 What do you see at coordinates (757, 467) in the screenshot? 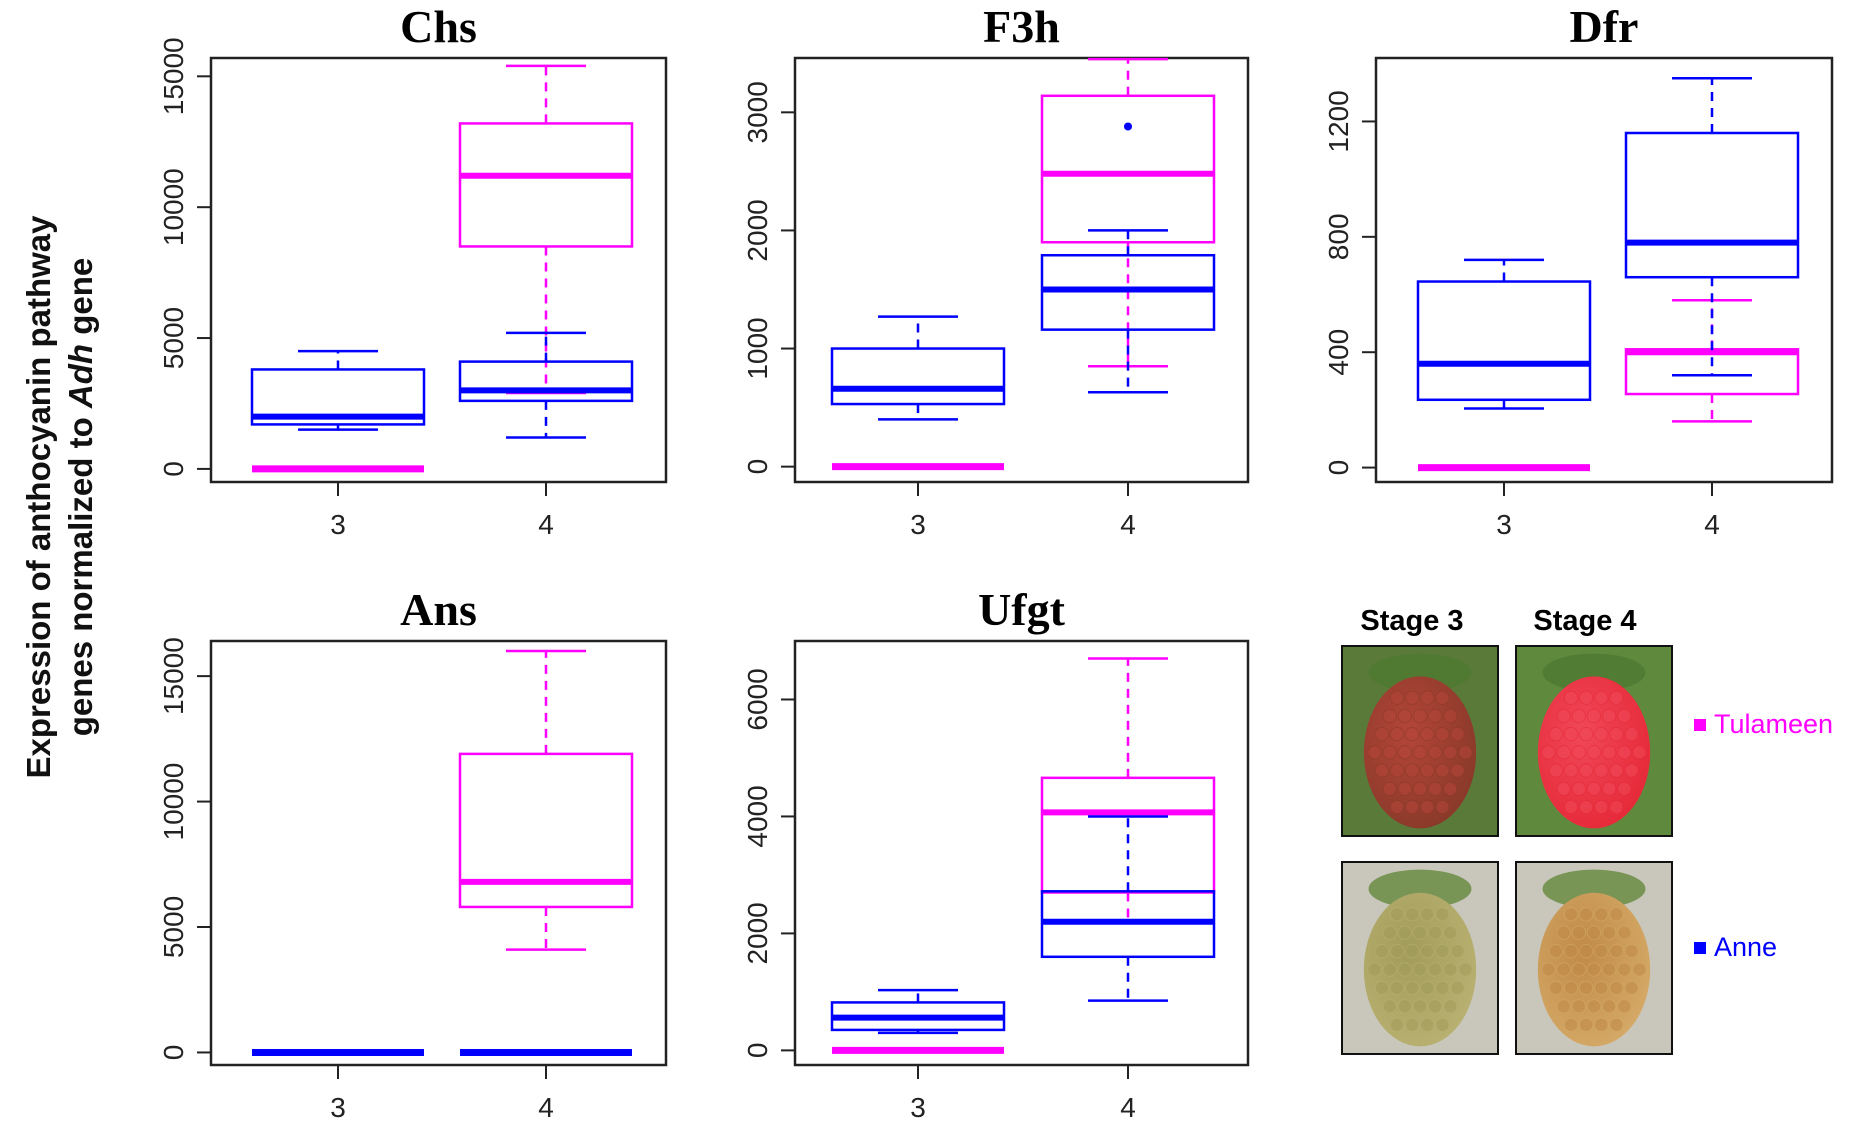
I see `y-tick-label-f3h-0: 0` at bounding box center [757, 467].